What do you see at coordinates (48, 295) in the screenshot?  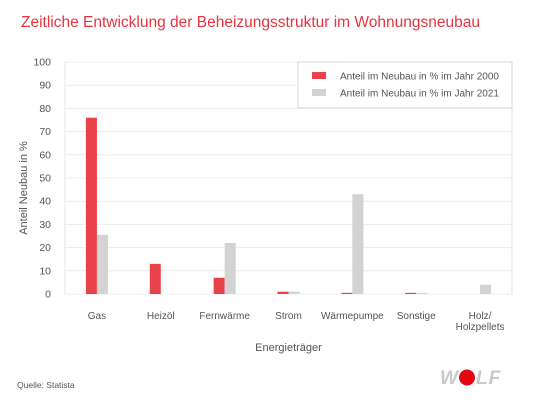 I see `y-tick-label: 0` at bounding box center [48, 295].